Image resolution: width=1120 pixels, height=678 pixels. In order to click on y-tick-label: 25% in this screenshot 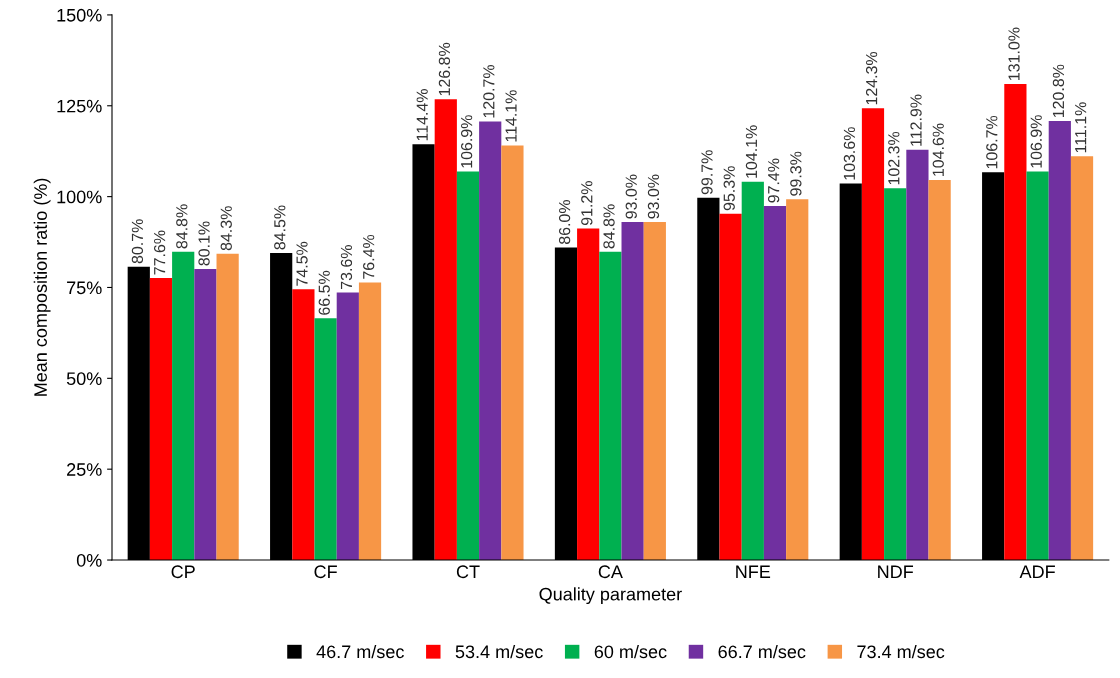, I will do `click(84, 469)`.